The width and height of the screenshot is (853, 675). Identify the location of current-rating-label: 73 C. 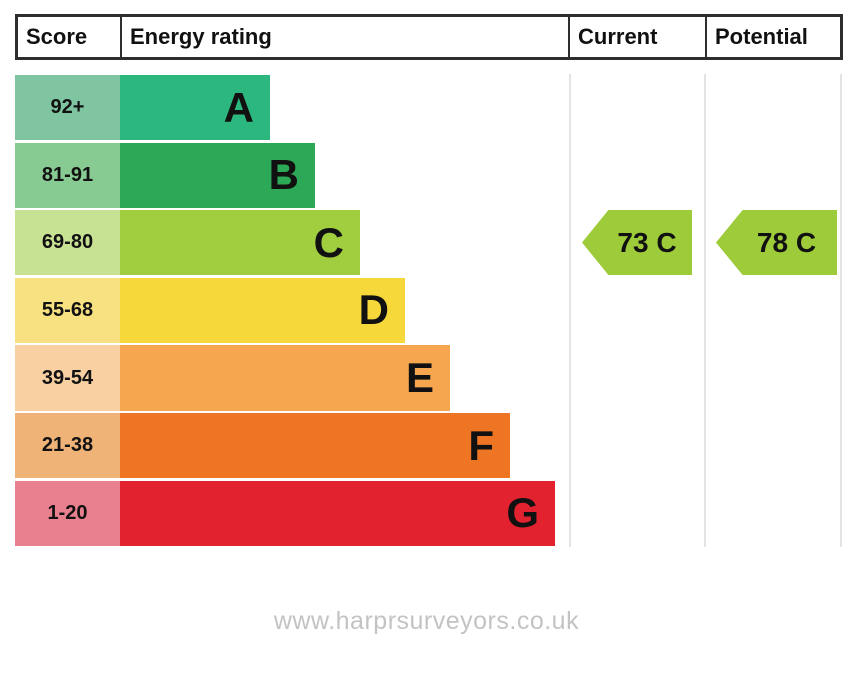
(647, 242).